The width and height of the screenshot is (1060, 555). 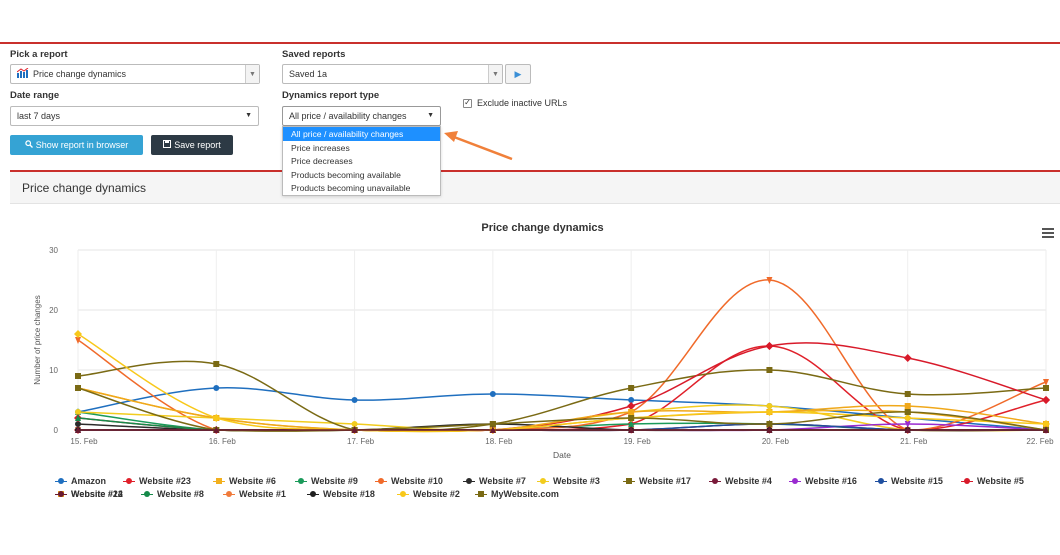 What do you see at coordinates (35, 95) in the screenshot?
I see `date-range-label: Date range` at bounding box center [35, 95].